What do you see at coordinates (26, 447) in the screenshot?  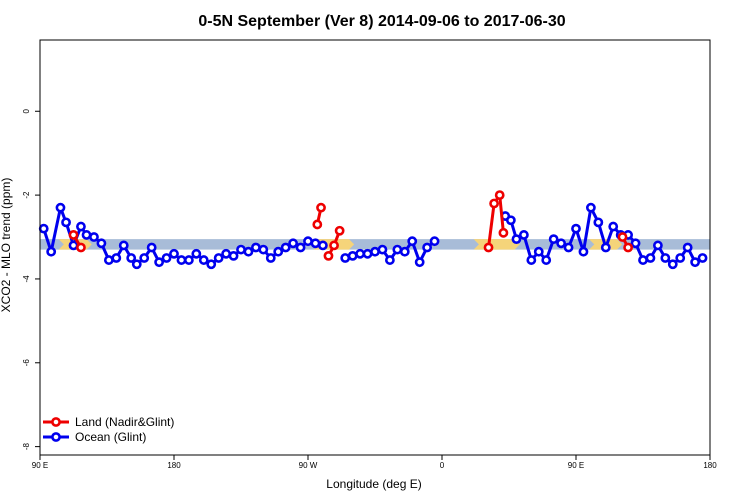 I see `y-tick-label: -8` at bounding box center [26, 447].